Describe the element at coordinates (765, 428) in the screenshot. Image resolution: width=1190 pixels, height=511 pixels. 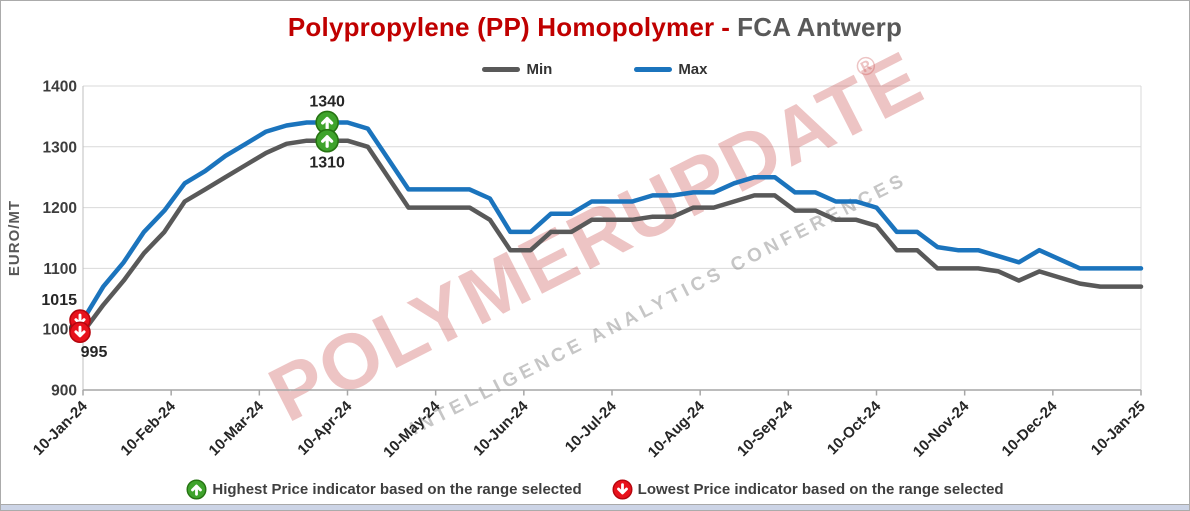
I see `x-tick-label-10-Sep-24: 10-Sep-24` at that location.